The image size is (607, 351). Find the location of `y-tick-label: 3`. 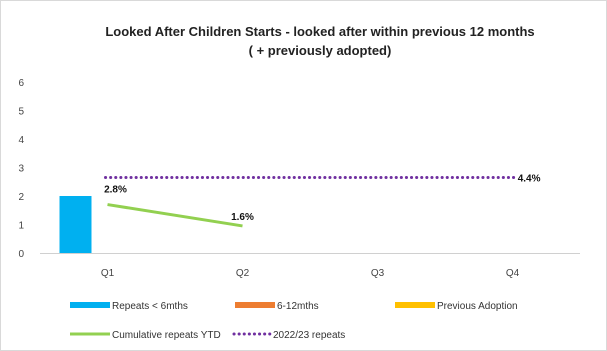

y-tick-label: 3 is located at coordinates (21, 169).